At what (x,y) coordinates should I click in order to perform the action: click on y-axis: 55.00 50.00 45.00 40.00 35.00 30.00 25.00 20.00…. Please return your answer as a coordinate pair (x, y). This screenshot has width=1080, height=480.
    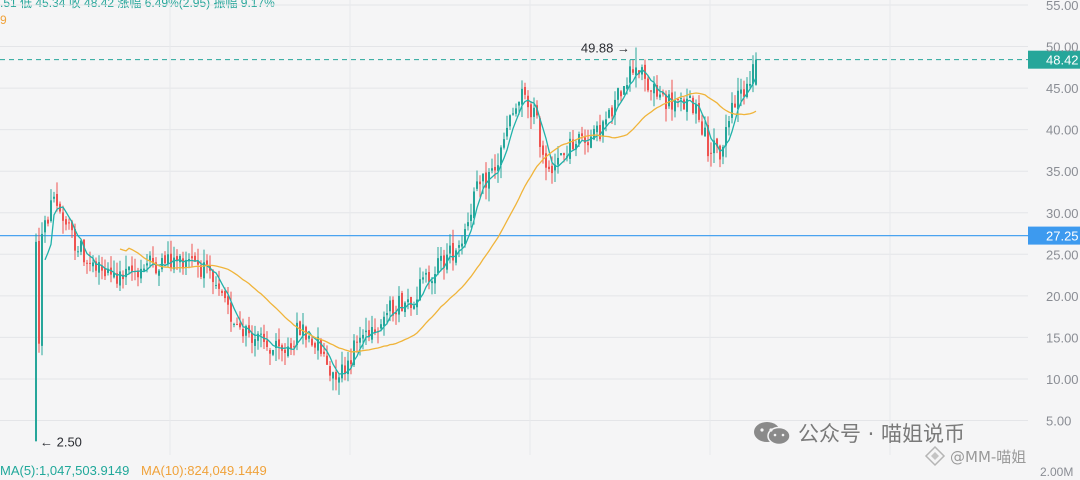
    Looking at the image, I should click on (1062, 214).